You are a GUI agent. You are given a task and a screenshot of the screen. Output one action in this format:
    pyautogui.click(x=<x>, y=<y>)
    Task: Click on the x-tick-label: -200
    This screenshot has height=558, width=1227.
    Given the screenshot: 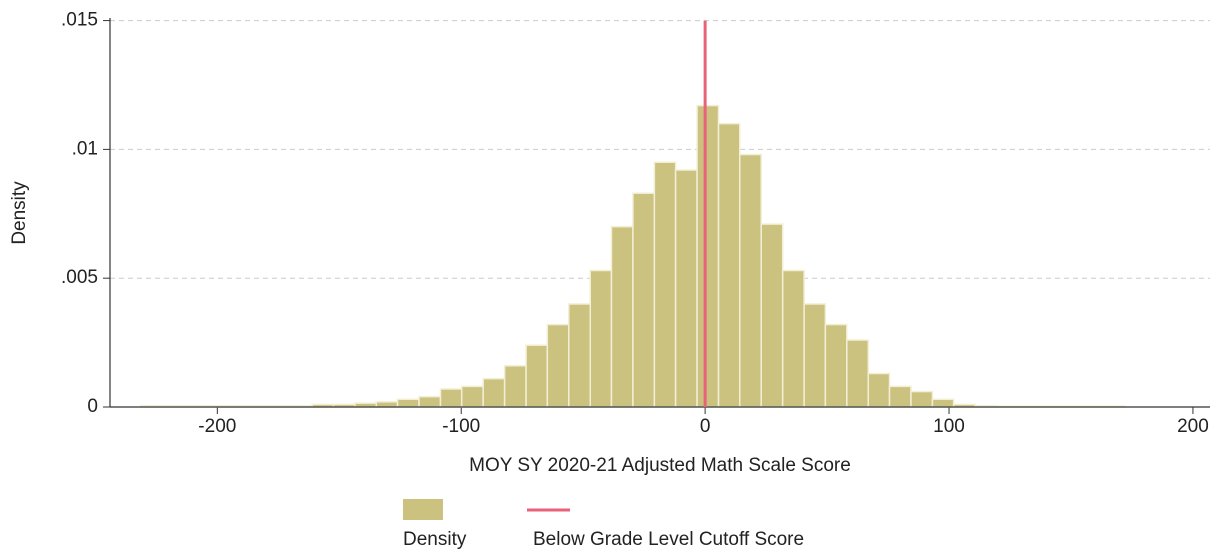 What is the action you would take?
    pyautogui.click(x=217, y=426)
    